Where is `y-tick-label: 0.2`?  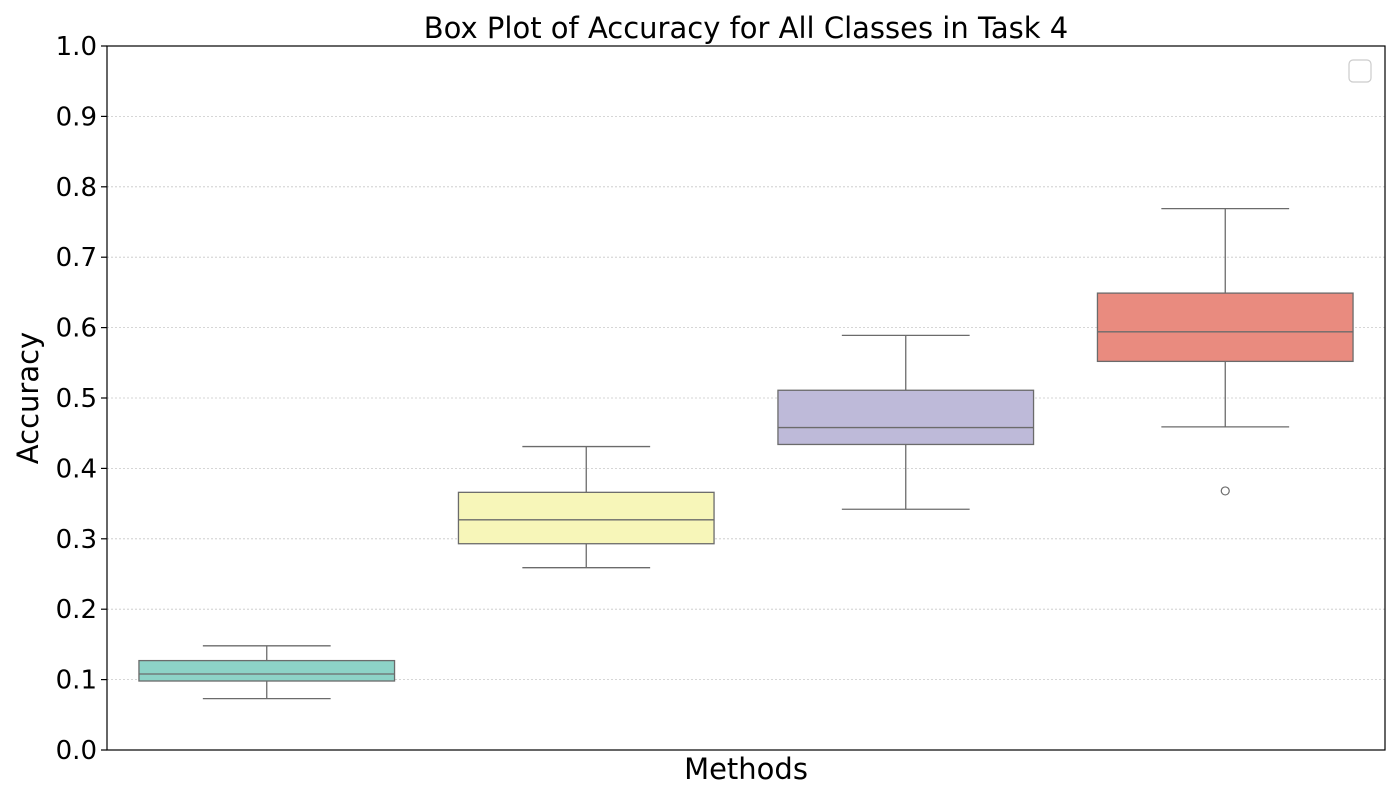
y-tick-label: 0.2 is located at coordinates (76, 610).